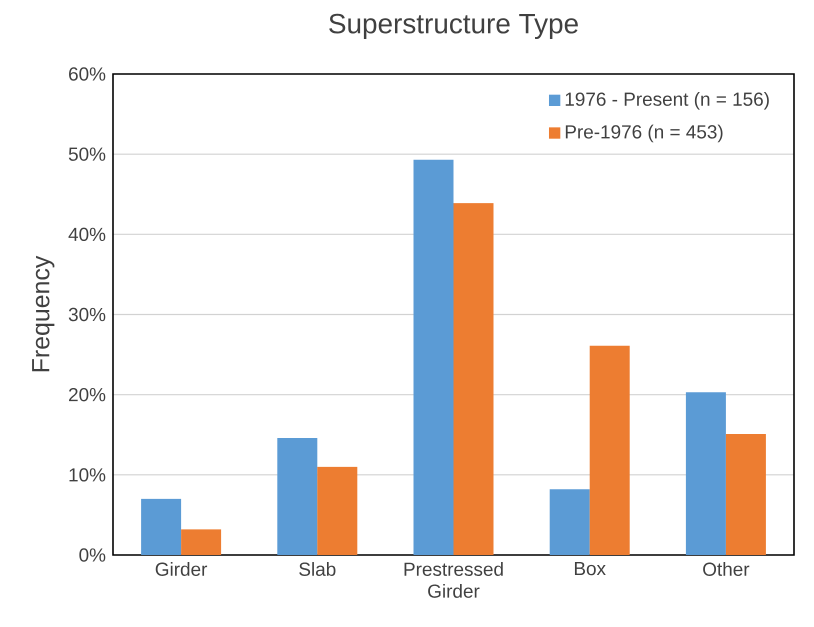 The height and width of the screenshot is (627, 814). What do you see at coordinates (644, 133) in the screenshot?
I see `legend-label: Pre-1976 (n = 453)` at bounding box center [644, 133].